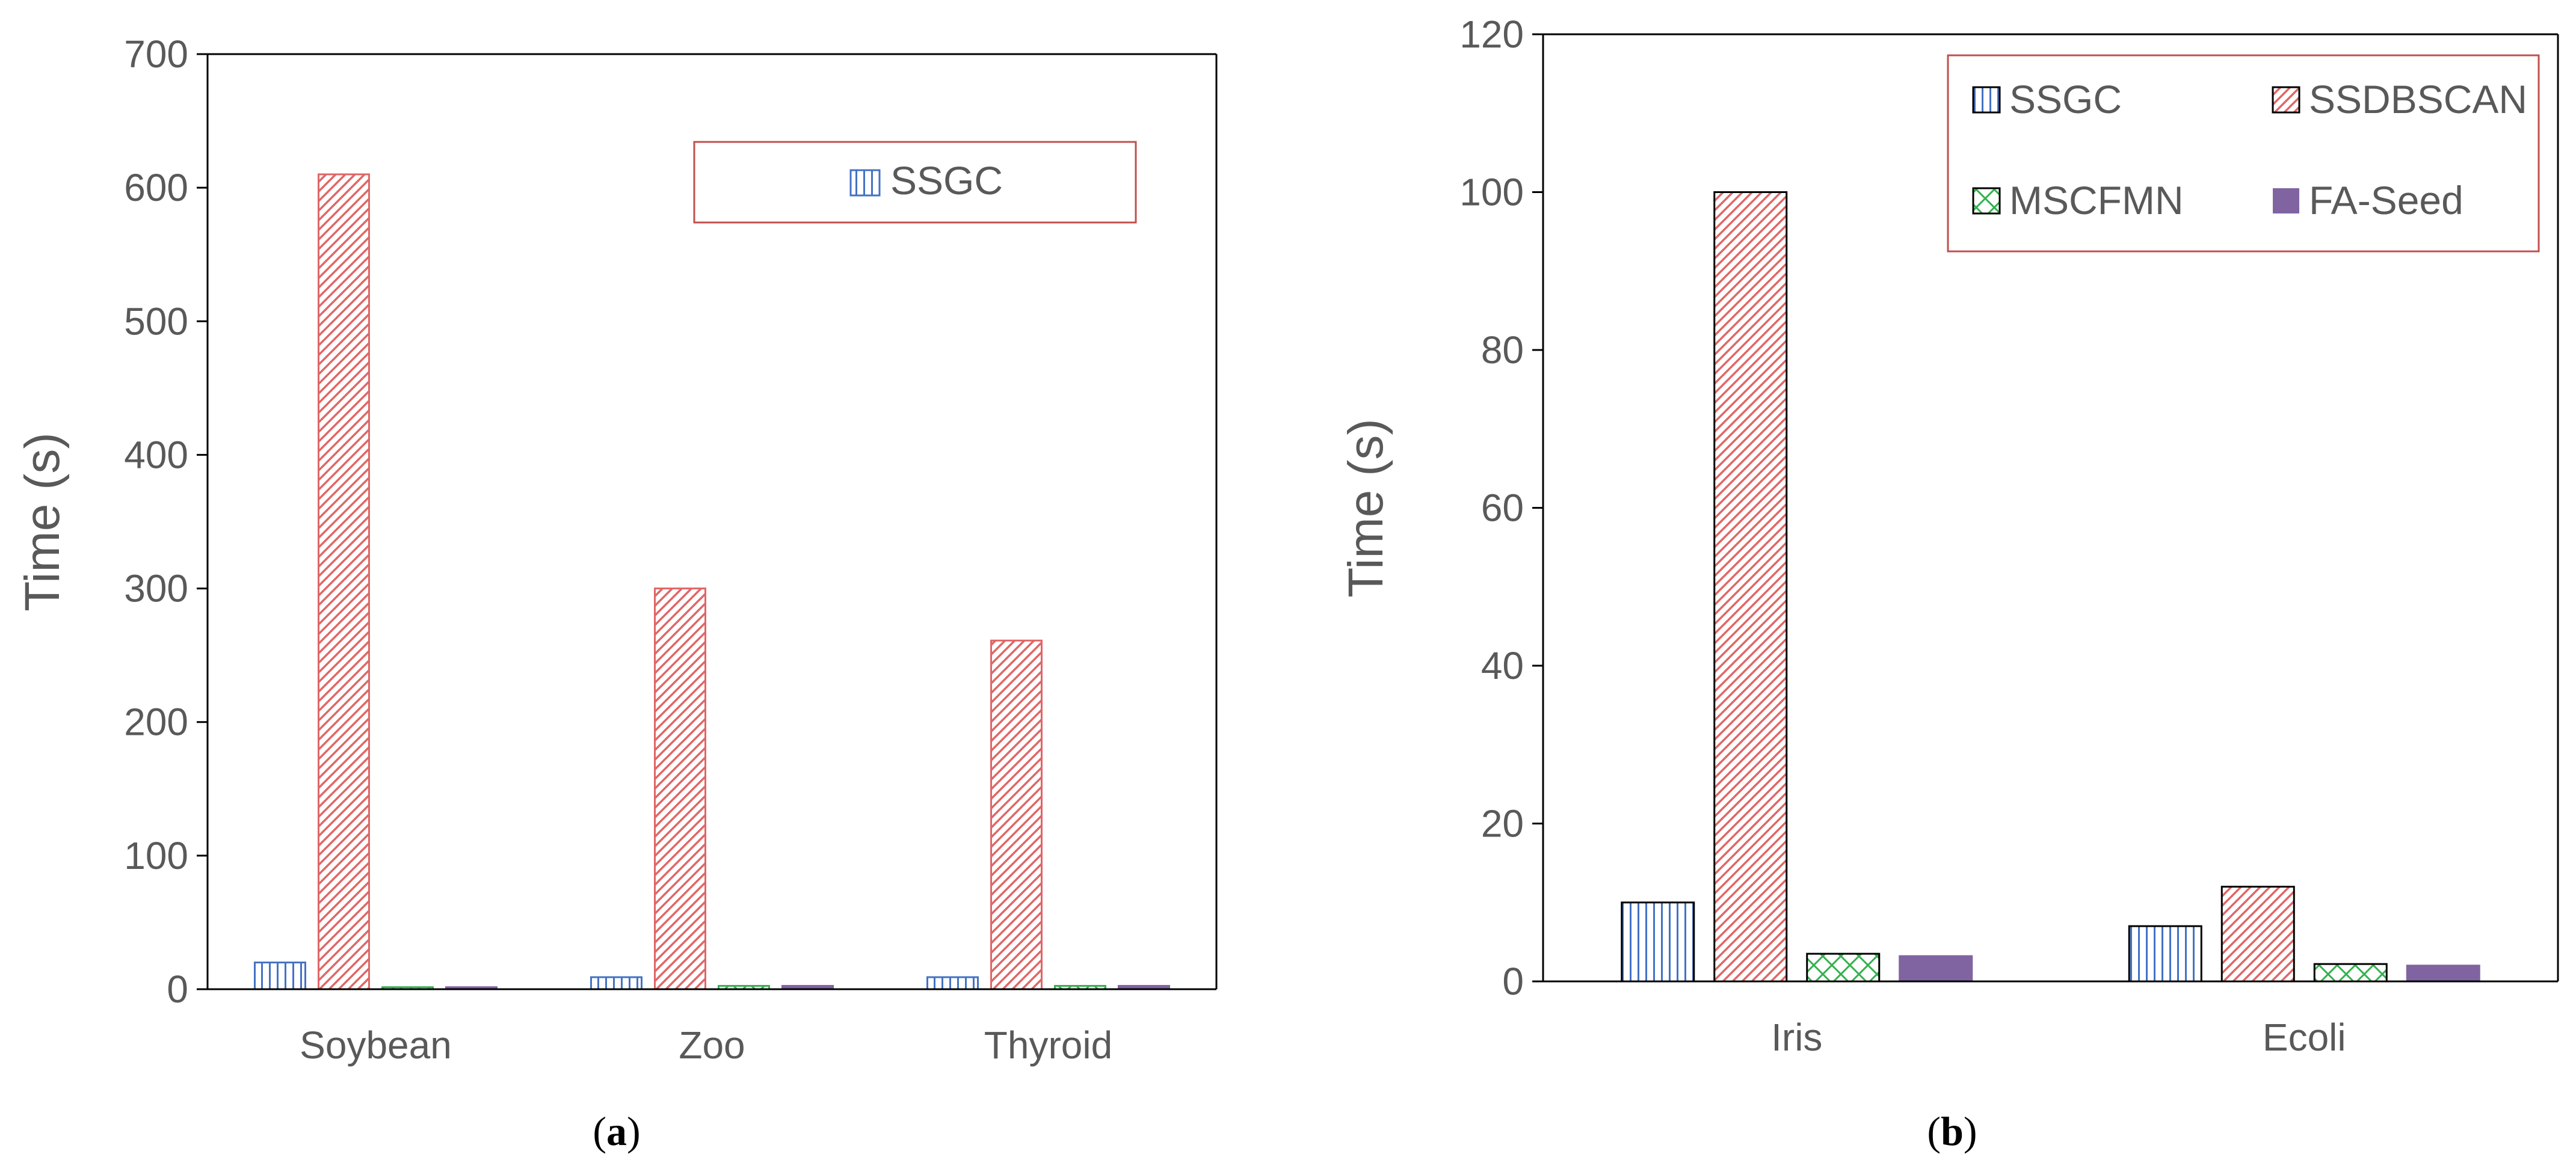  I want to click on x-axis-ticks: Iris Ecoli, so click(2058, 1037).